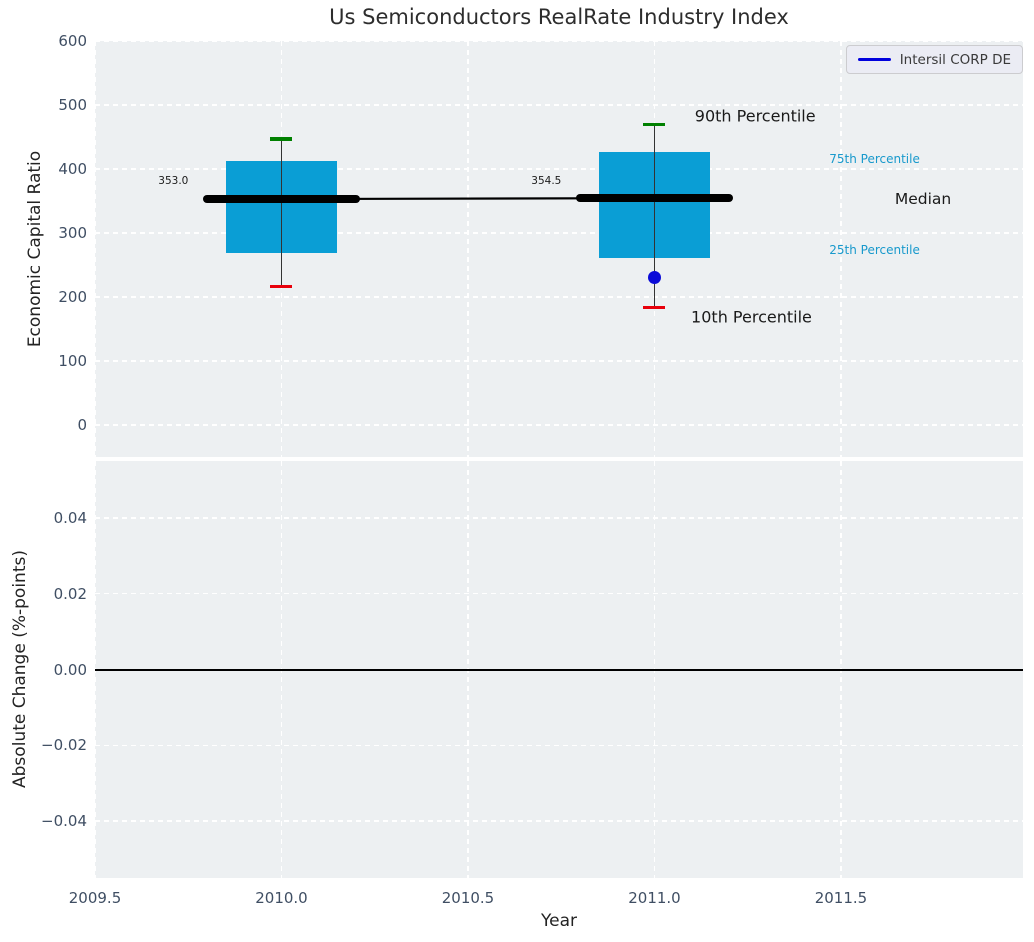 The width and height of the screenshot is (1034, 942). What do you see at coordinates (64, 821) in the screenshot?
I see `y-tick-label: −0.04` at bounding box center [64, 821].